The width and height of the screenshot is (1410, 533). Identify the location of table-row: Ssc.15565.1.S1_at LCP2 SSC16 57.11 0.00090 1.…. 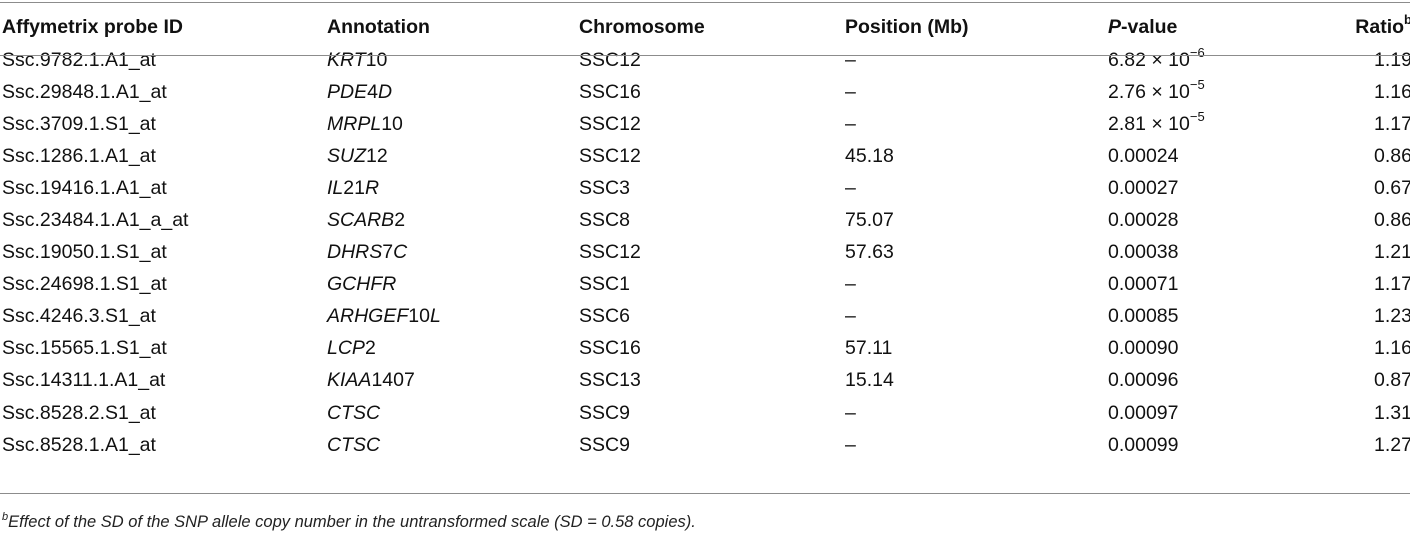
(705, 349).